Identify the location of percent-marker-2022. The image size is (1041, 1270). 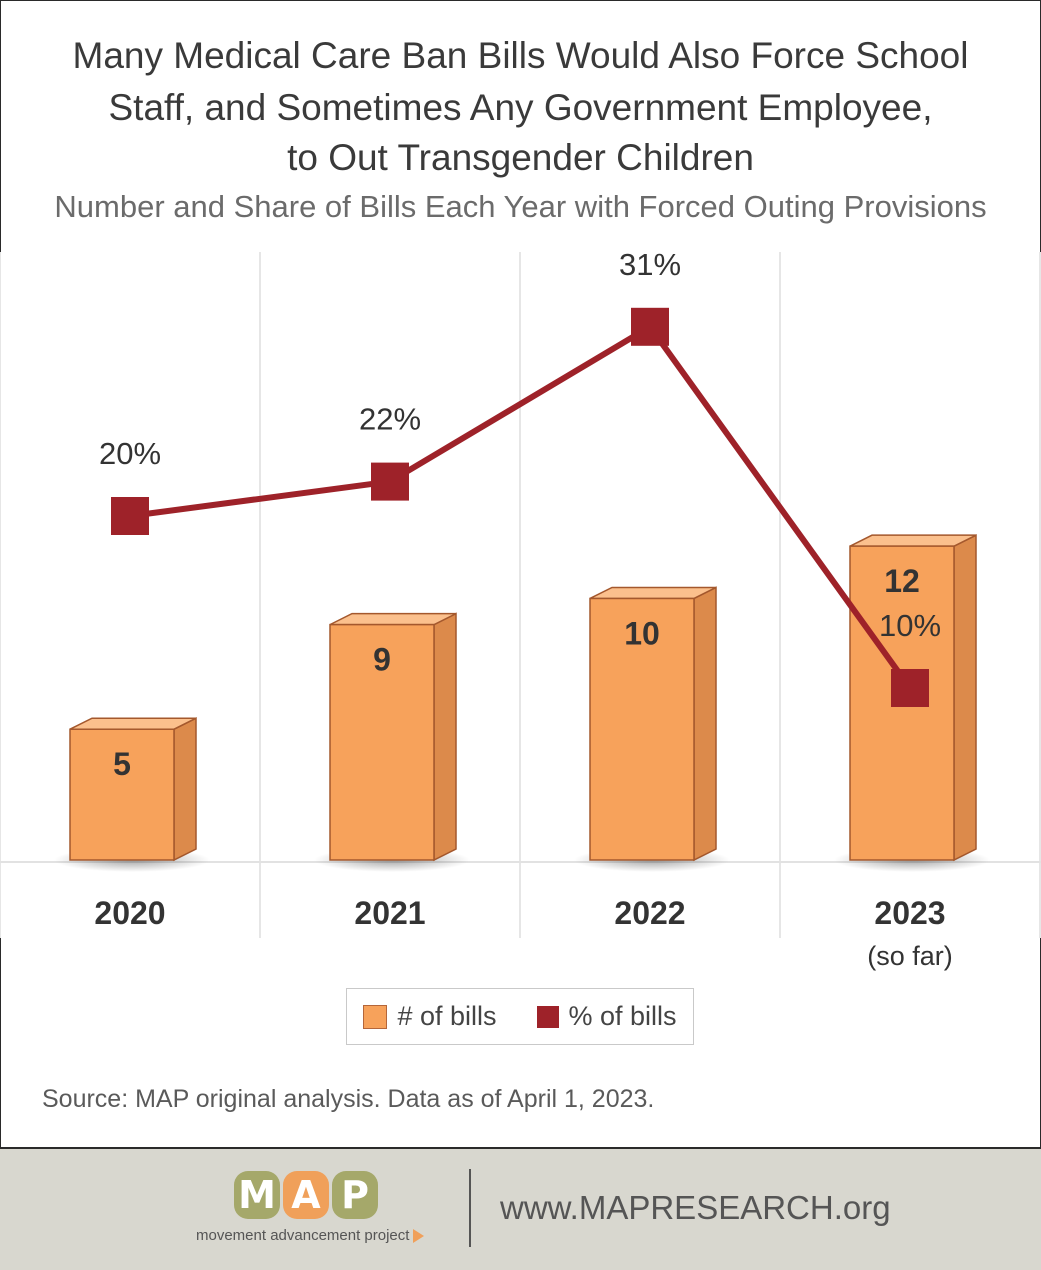
(650, 326).